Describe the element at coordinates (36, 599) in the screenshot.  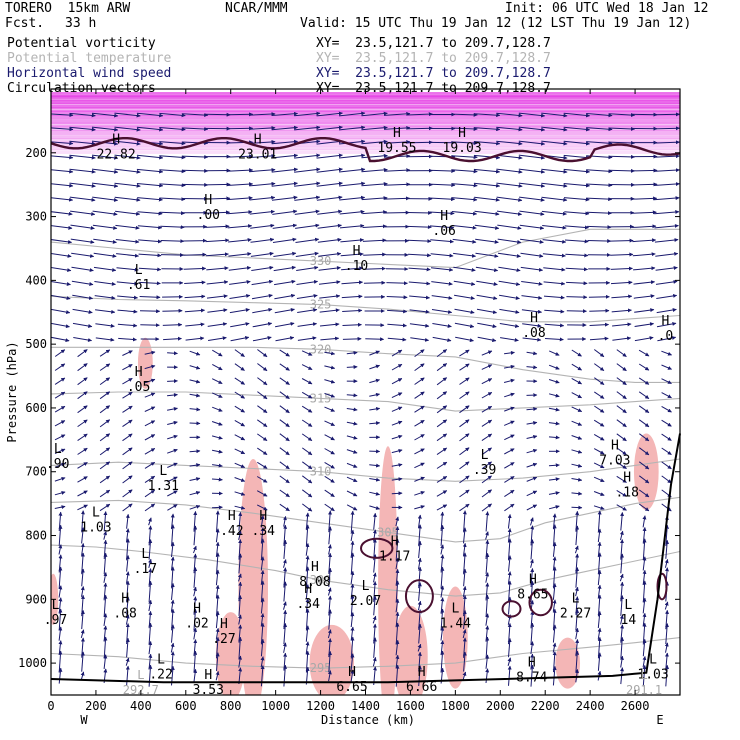
I see `y-tick-label: 900` at that location.